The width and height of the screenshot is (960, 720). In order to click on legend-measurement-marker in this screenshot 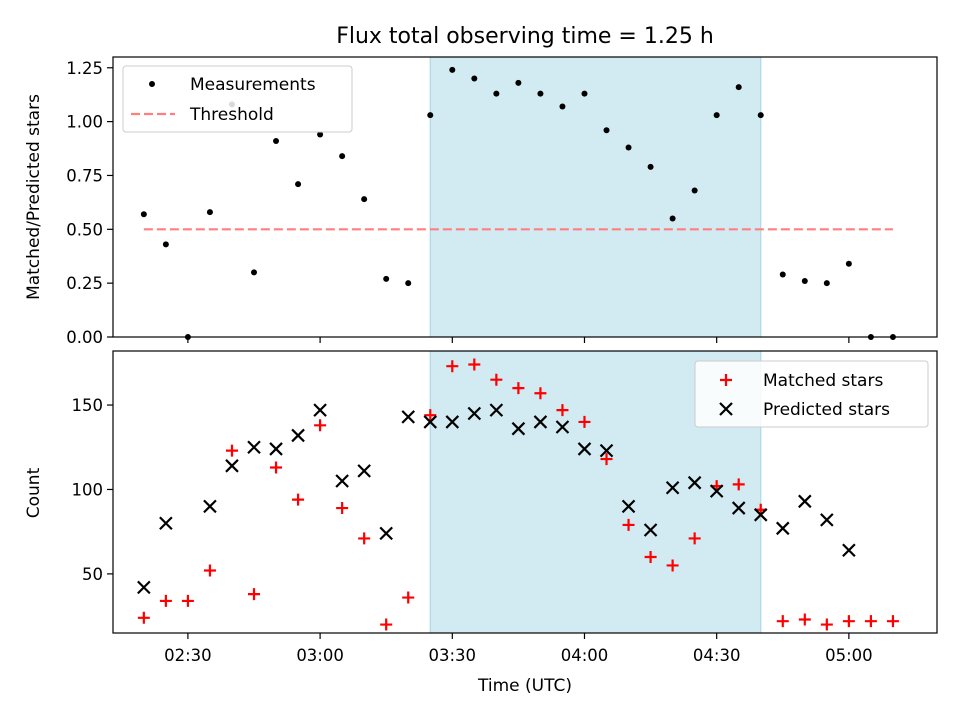, I will do `click(152, 84)`.